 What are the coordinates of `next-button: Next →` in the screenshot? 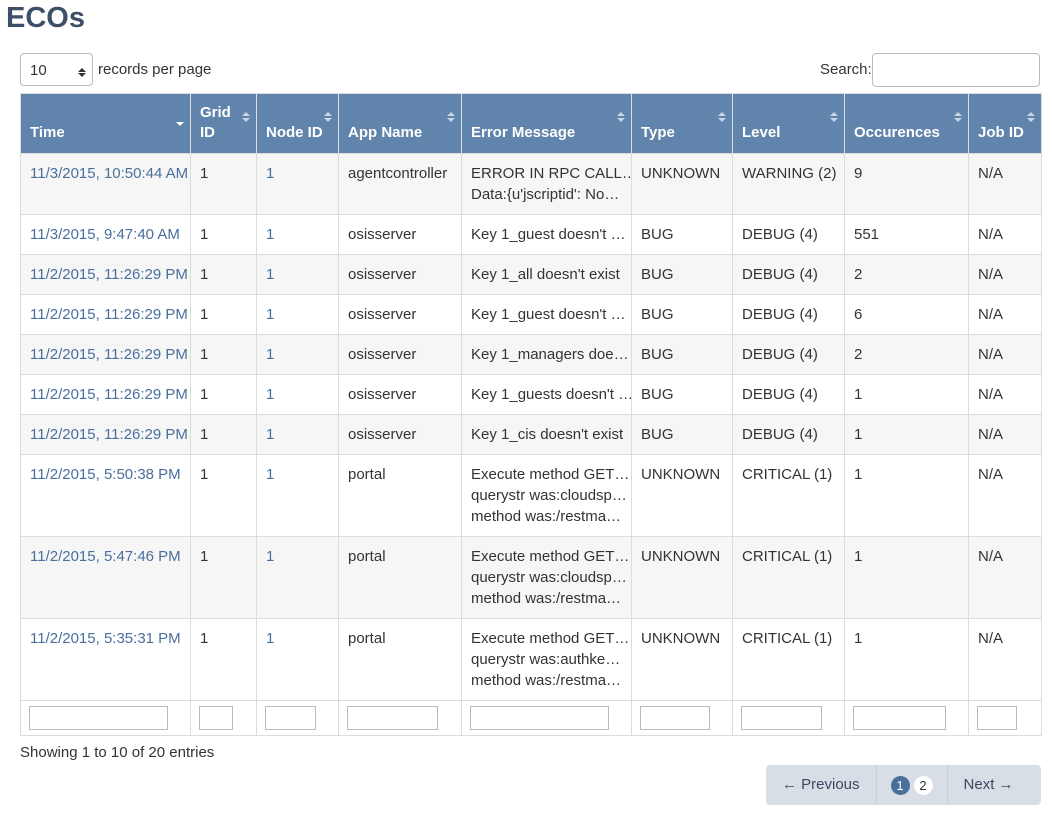 It's located at (988, 784).